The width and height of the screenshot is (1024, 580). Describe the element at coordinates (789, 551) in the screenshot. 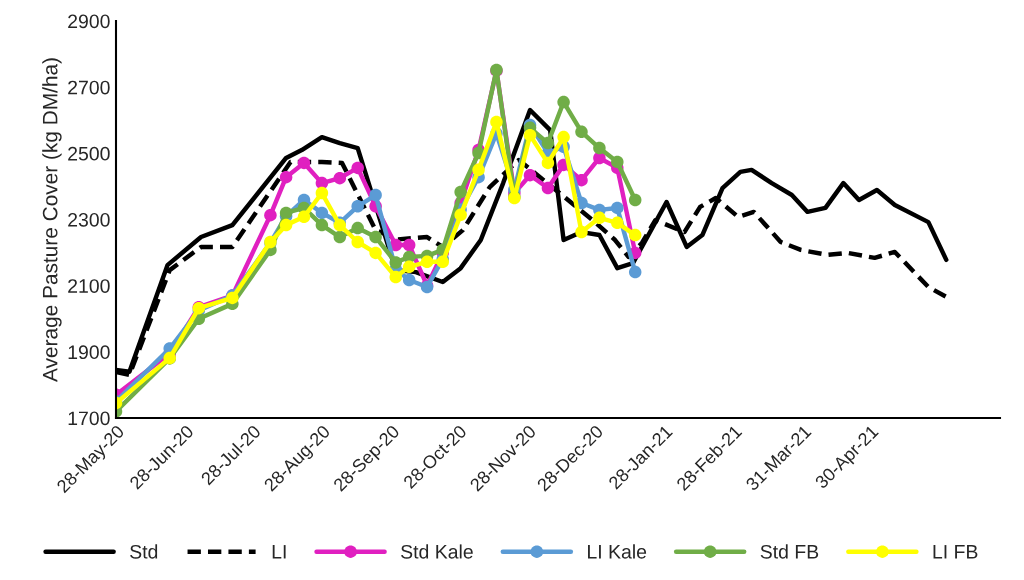

I see `legend-label: Std FB` at that location.